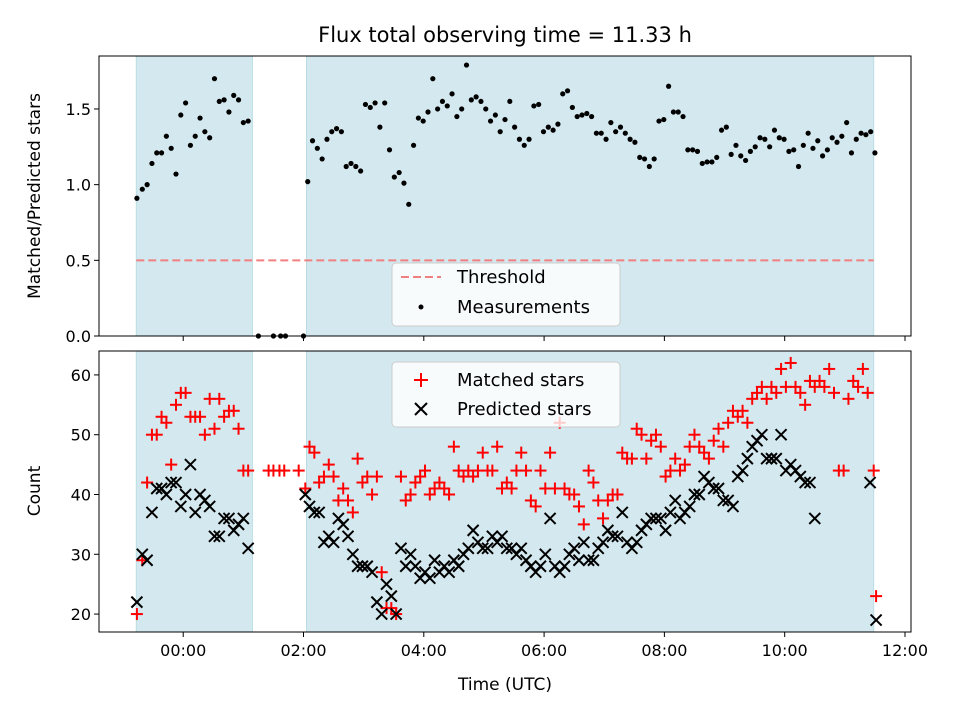 The height and width of the screenshot is (720, 960). I want to click on legend-matched-swatch, so click(421, 380).